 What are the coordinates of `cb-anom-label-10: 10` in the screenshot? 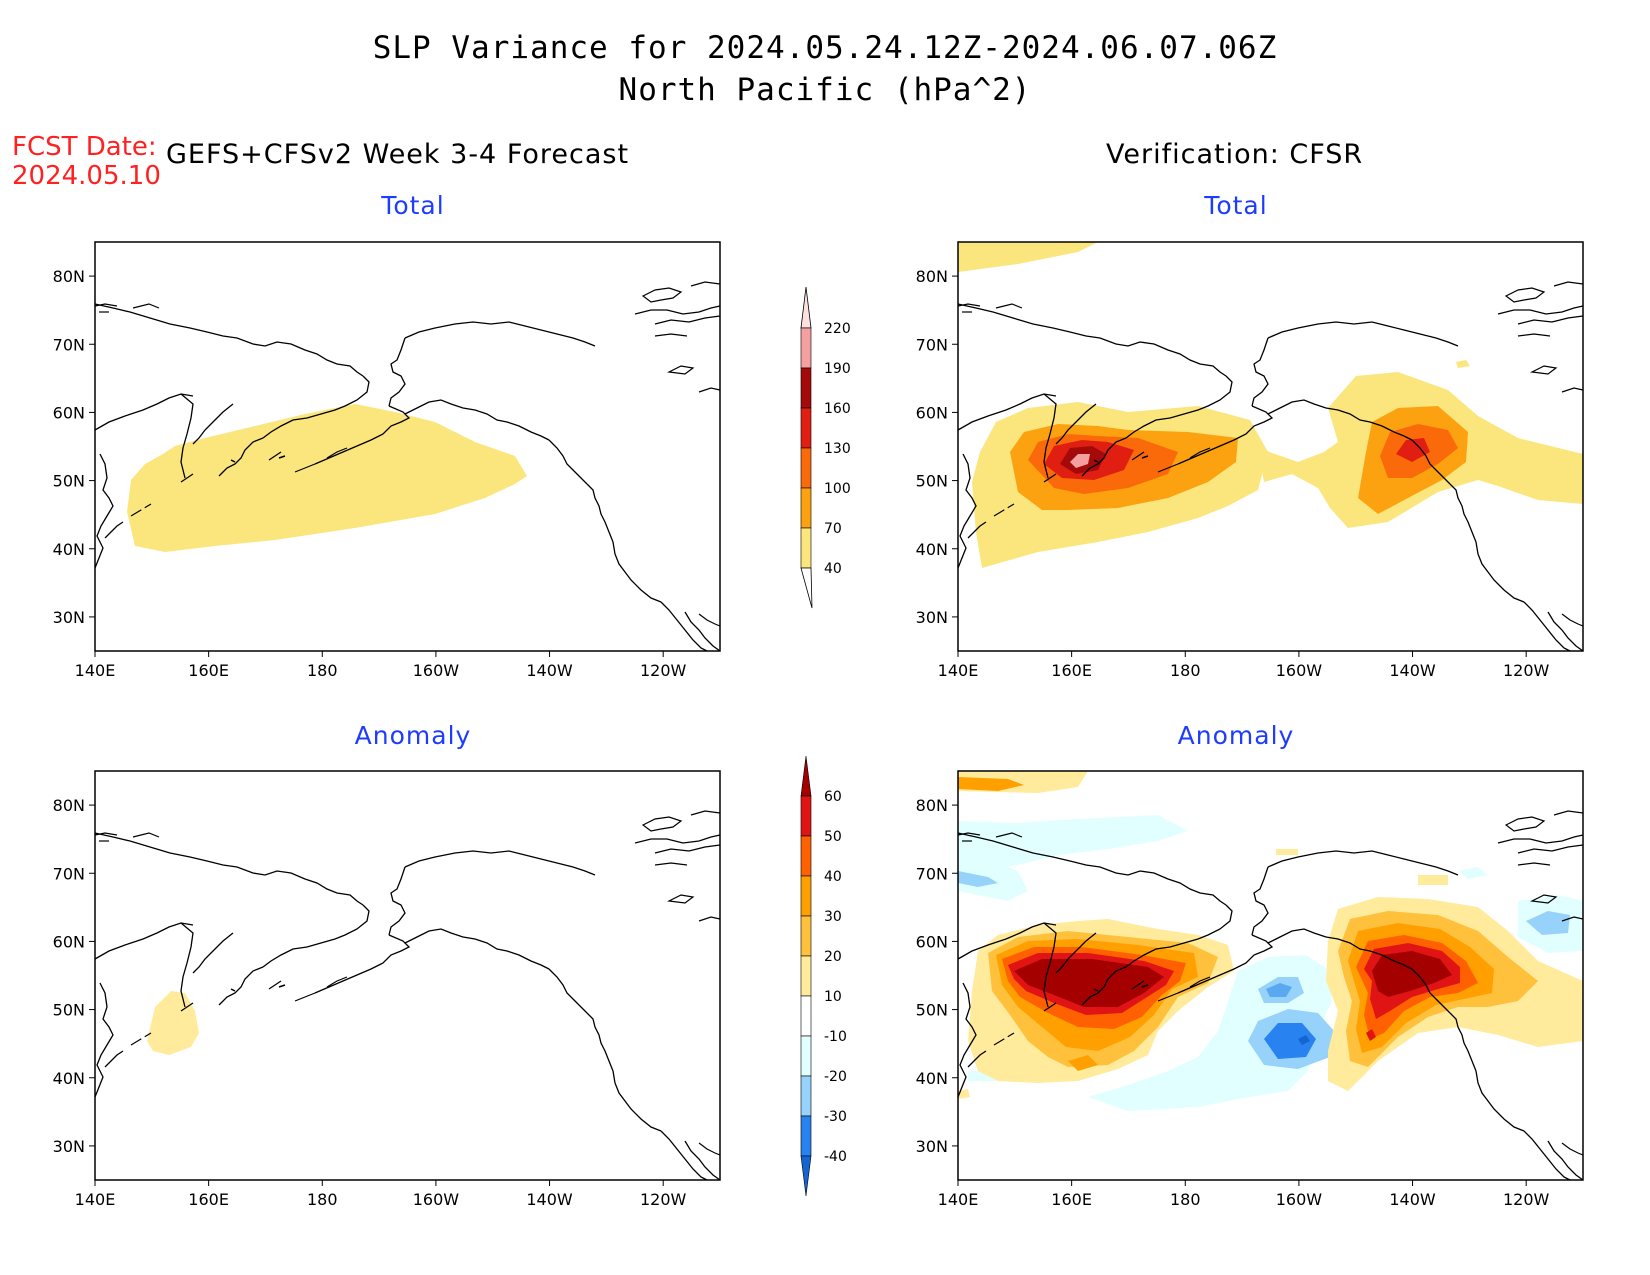 It's located at (833, 997).